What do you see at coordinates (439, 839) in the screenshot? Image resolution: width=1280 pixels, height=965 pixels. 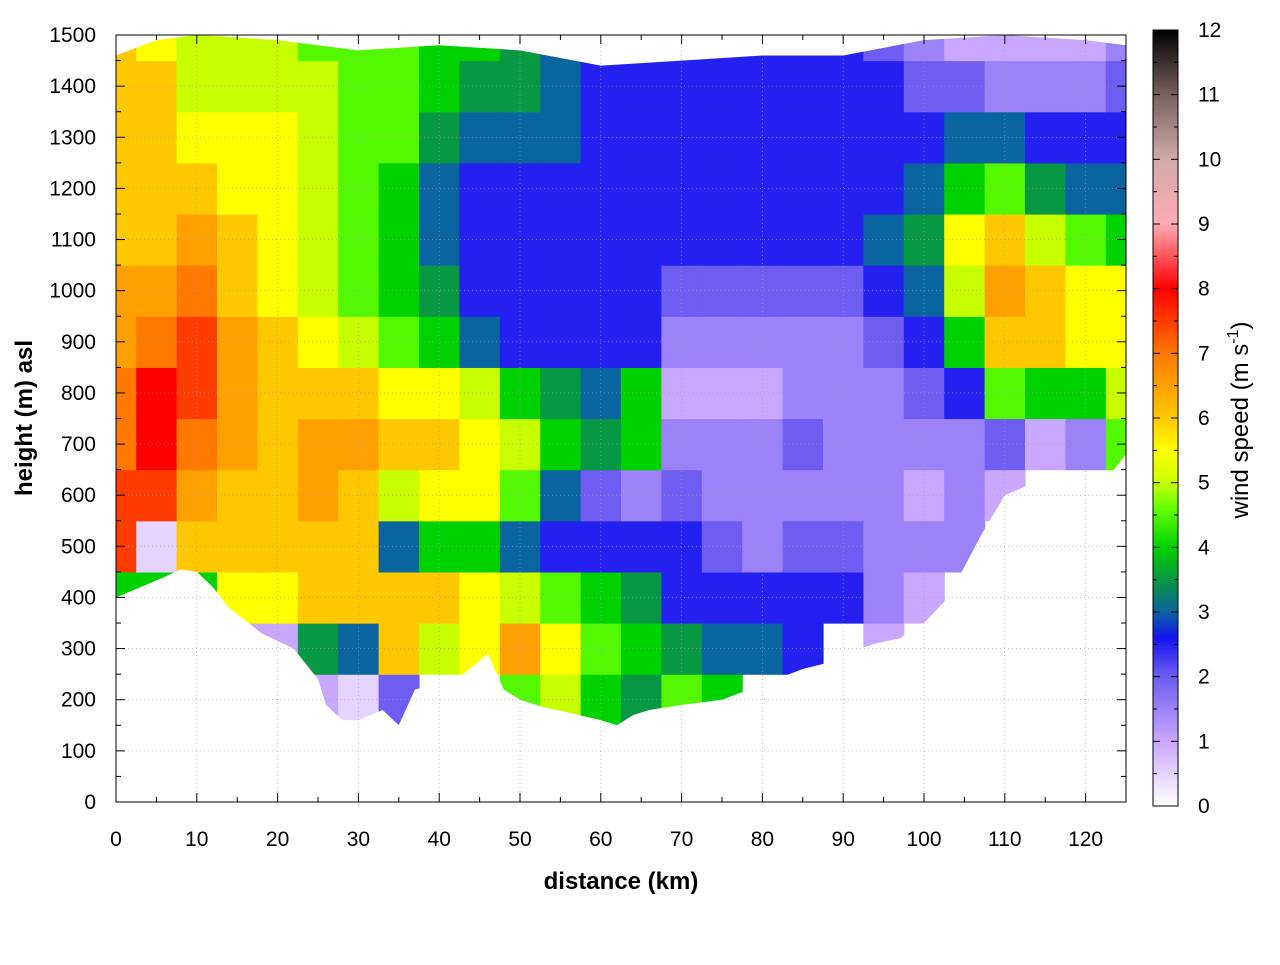 I see `x-tick-label: 40` at bounding box center [439, 839].